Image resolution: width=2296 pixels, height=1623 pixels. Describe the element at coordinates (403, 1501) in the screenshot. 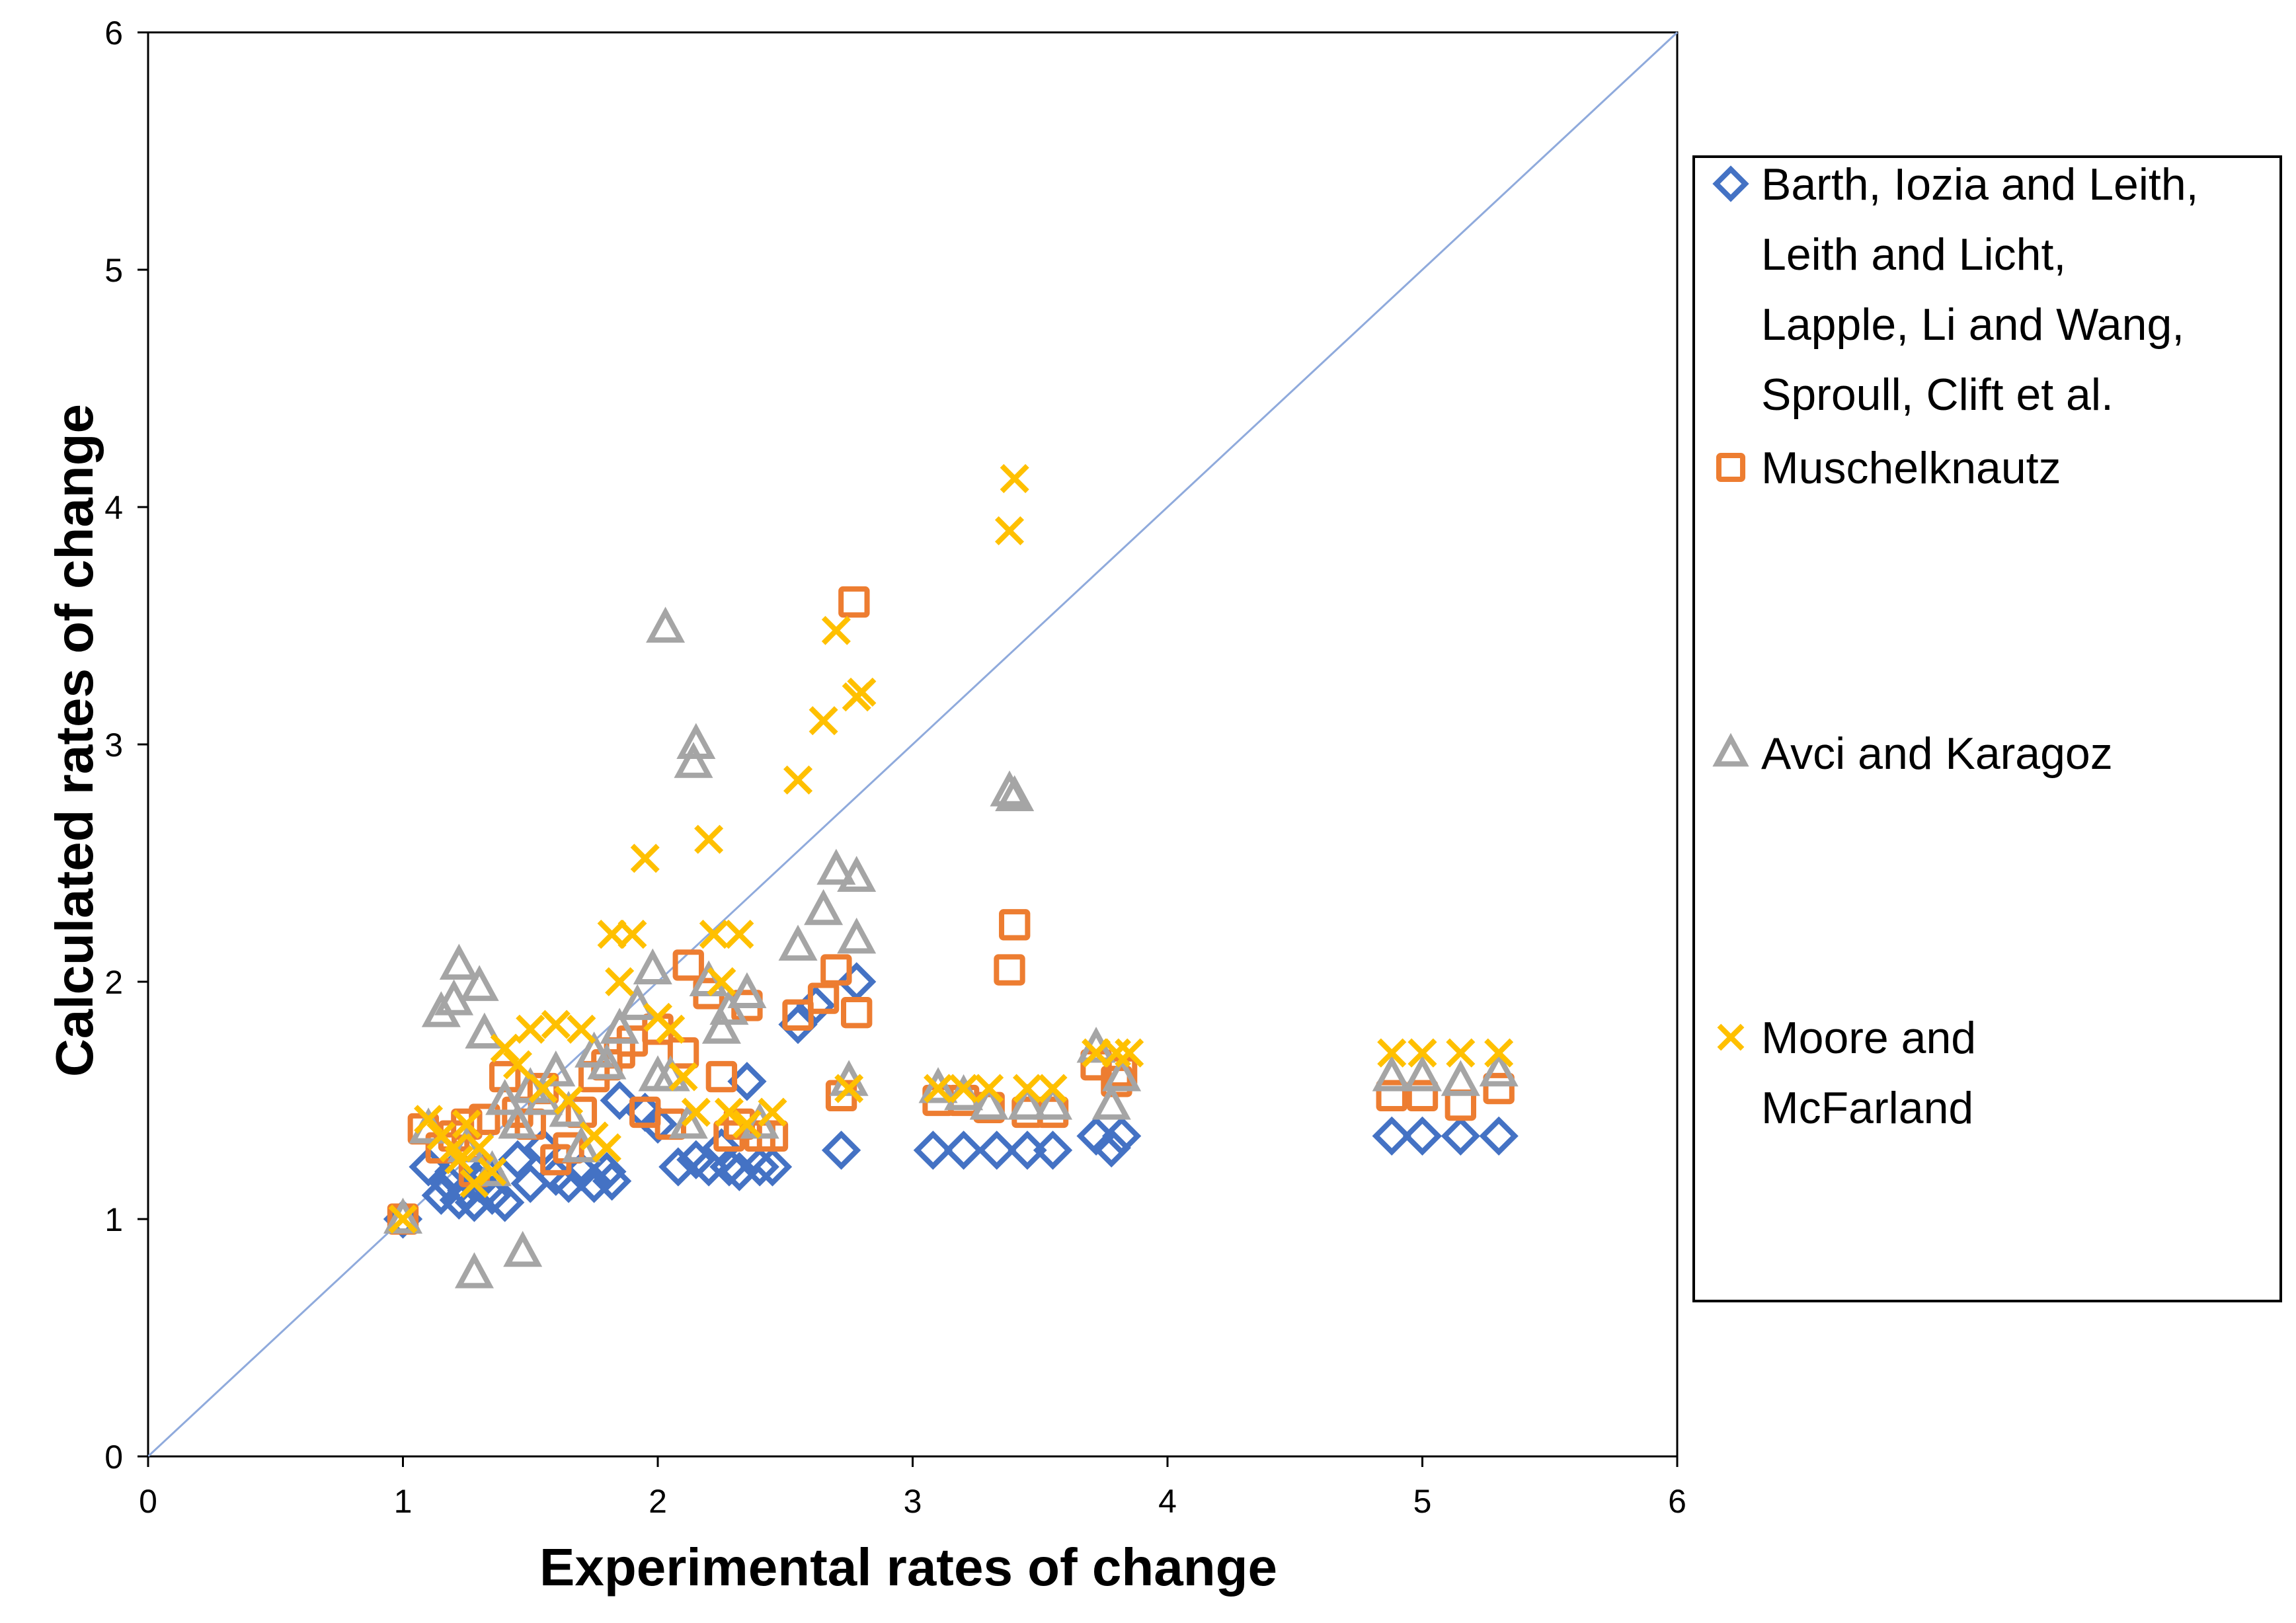

I see `x-tick-label: 1` at that location.